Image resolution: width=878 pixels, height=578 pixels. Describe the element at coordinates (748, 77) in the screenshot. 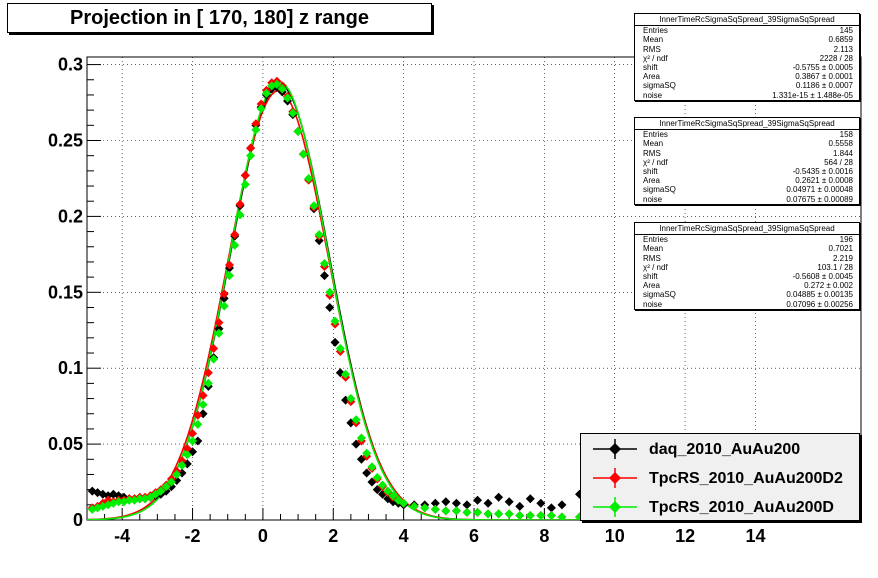

I see `stats-row: Area 0.3867 ± 0.0001` at that location.